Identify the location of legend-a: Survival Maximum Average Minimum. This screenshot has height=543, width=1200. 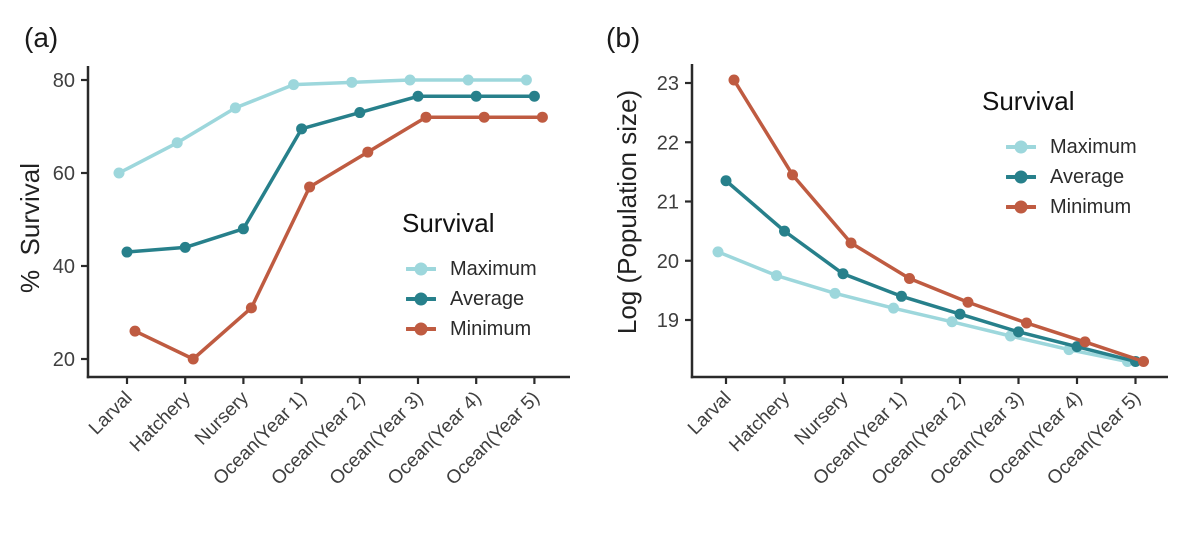
(468, 276).